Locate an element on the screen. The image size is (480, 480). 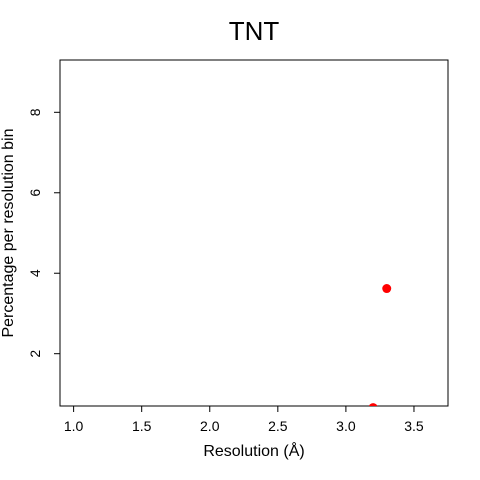
y-tick-label: 4 is located at coordinates (35, 273).